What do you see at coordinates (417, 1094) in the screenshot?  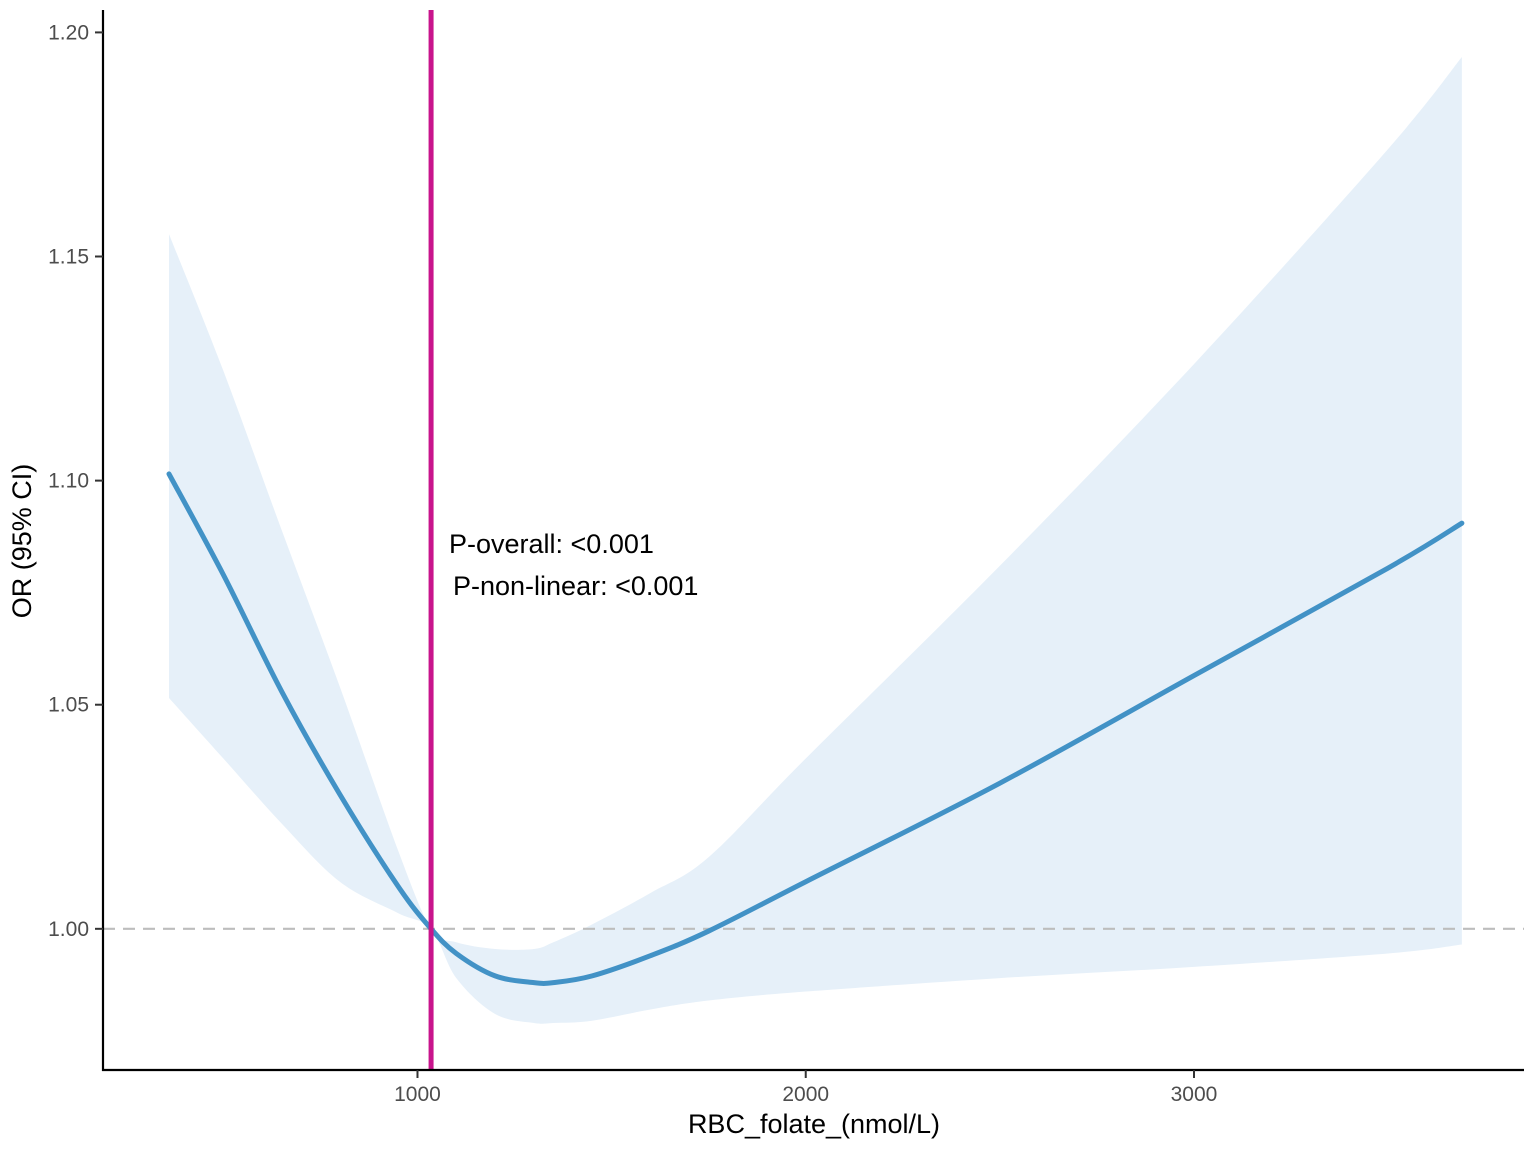 I see `x-tick-label: 1000` at bounding box center [417, 1094].